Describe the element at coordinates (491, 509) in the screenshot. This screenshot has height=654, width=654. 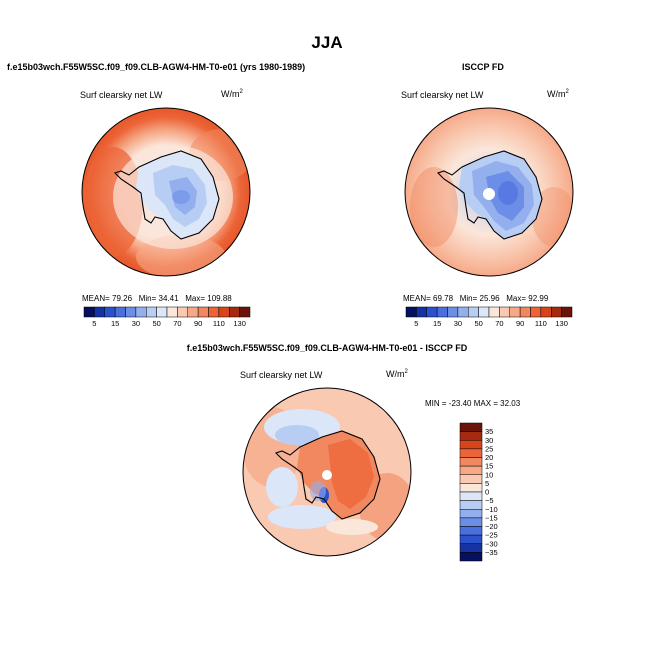
I see `colorbar-3-tick-label: −10` at that location.